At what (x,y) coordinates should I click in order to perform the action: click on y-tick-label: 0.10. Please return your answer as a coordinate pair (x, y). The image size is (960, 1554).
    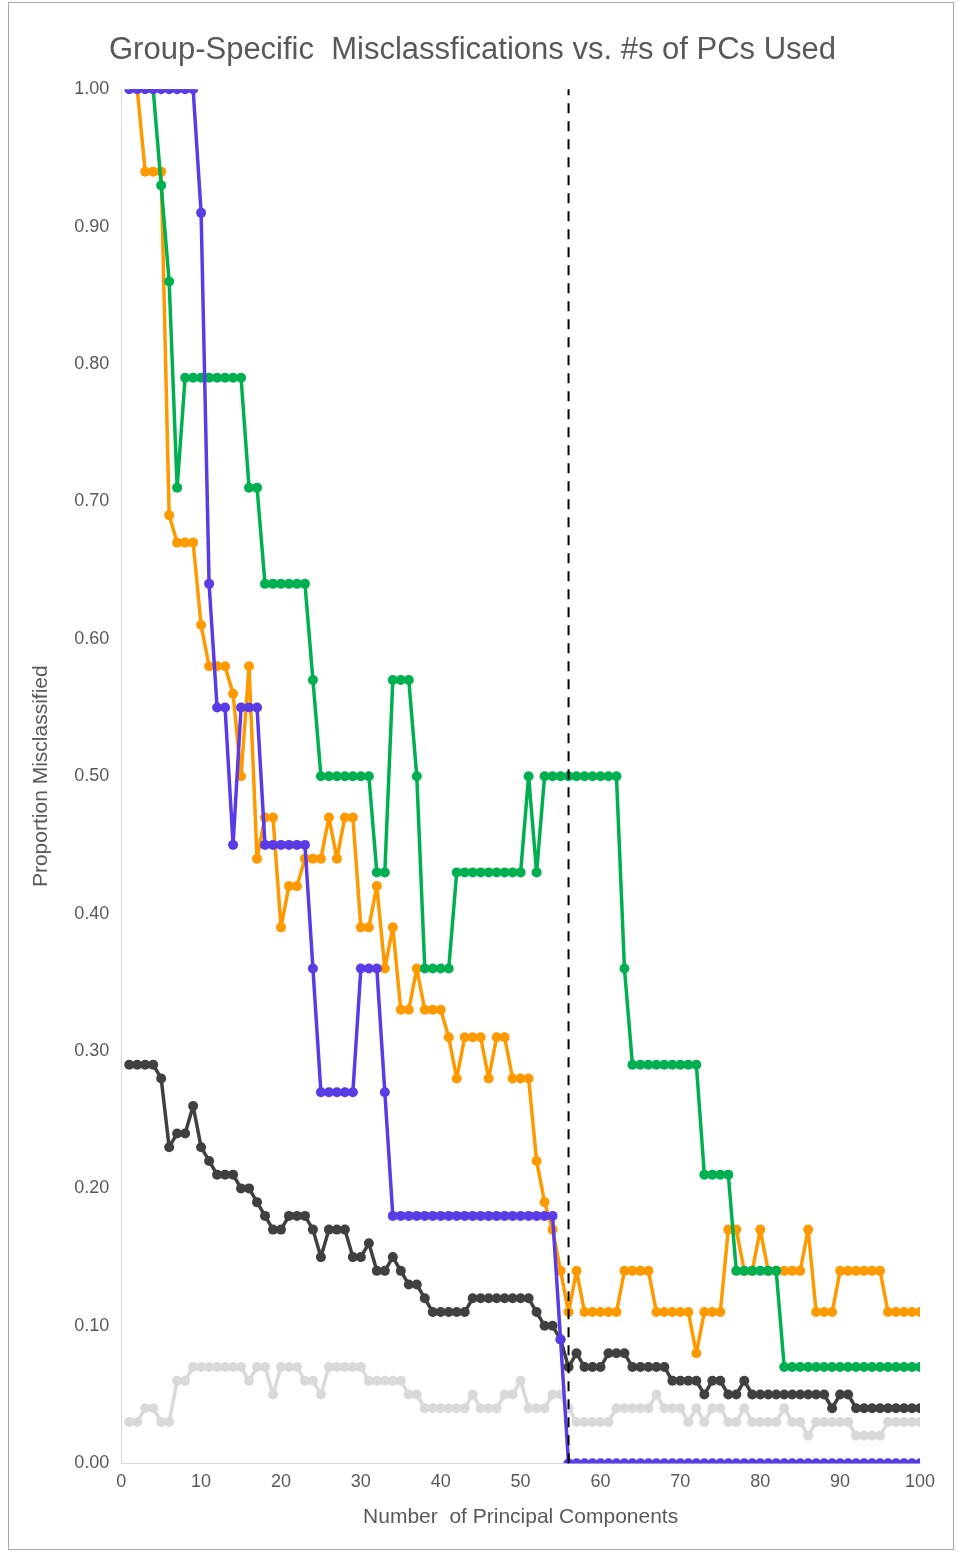
    Looking at the image, I should click on (92, 1324).